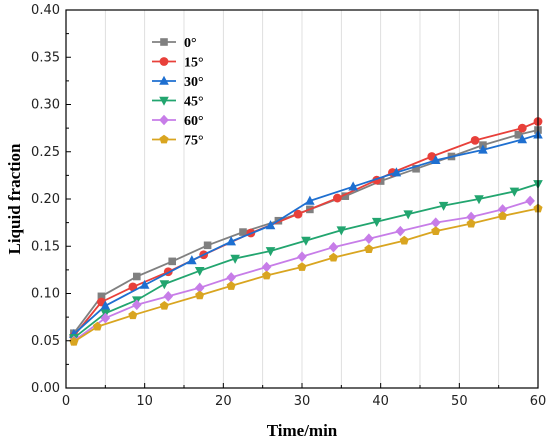 The image size is (550, 442). Describe the element at coordinates (178, 92) in the screenshot. I see `legend: 0° 15° 30° 45° 60° 75°` at that location.